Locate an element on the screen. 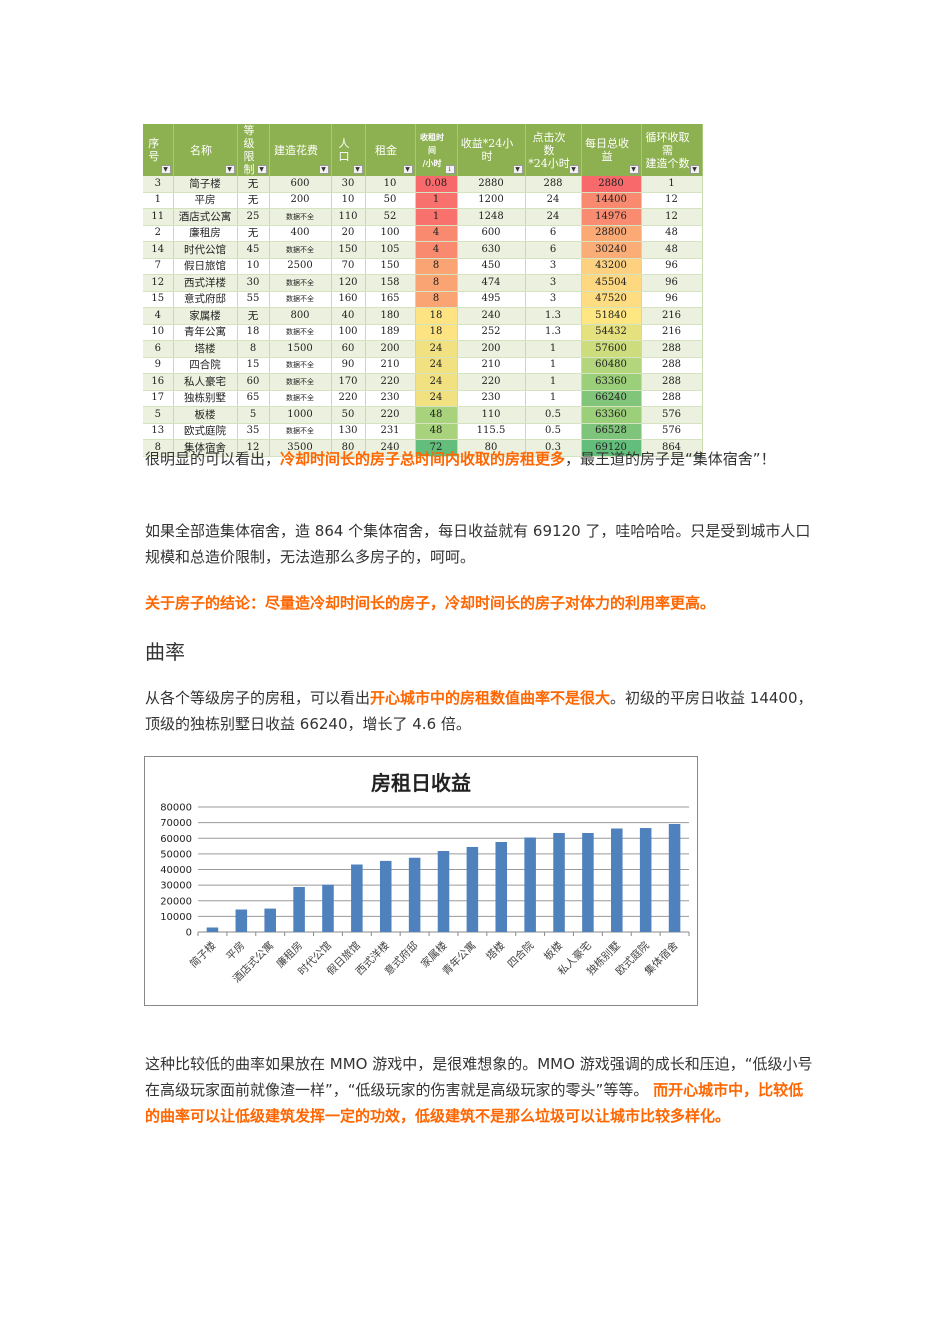  table-cell-id: 15 is located at coordinates (158, 299).